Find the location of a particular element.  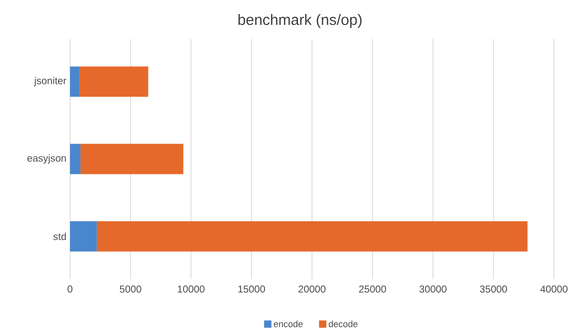

y-tick-label: jsoniter is located at coordinates (50, 81).